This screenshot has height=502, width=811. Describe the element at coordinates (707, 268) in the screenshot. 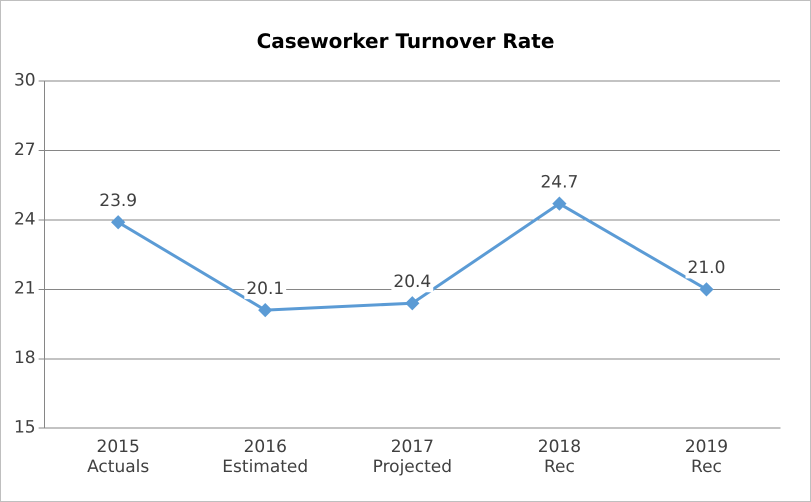

I see `data-label: 21.0` at that location.